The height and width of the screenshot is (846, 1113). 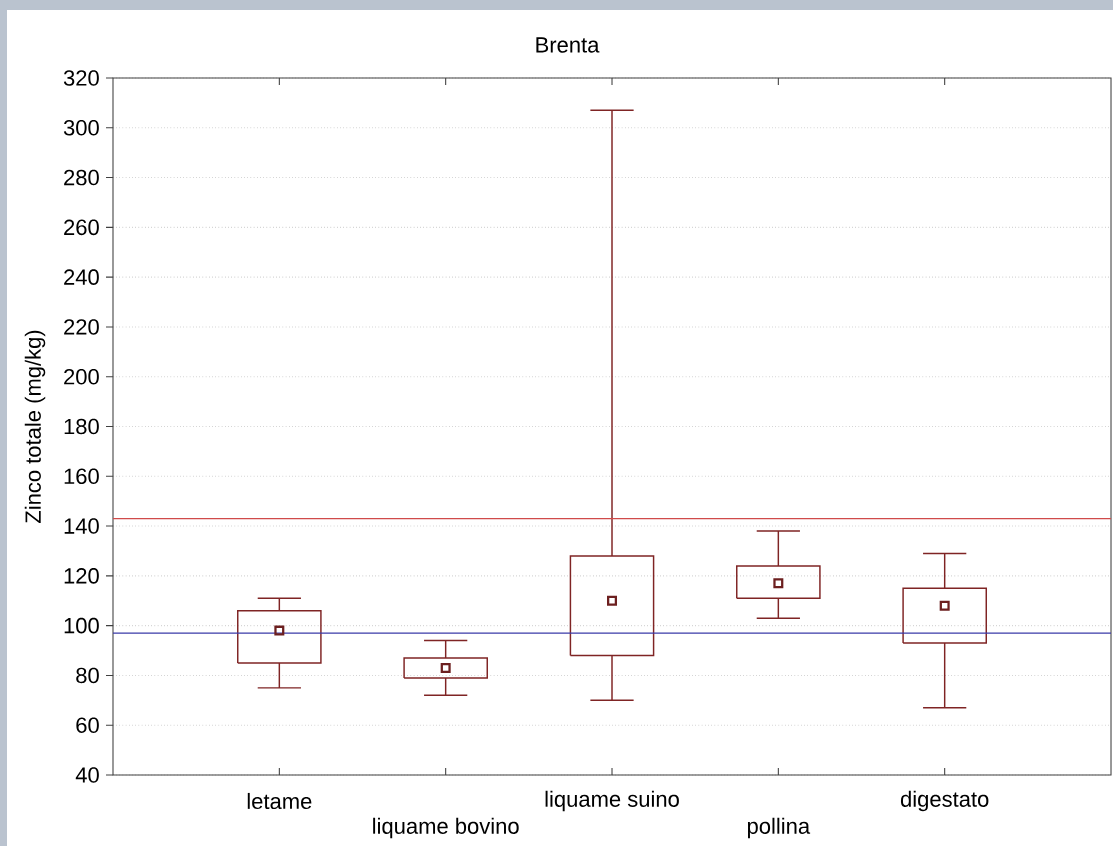 I want to click on y-tick-label: 200, so click(x=81, y=376).